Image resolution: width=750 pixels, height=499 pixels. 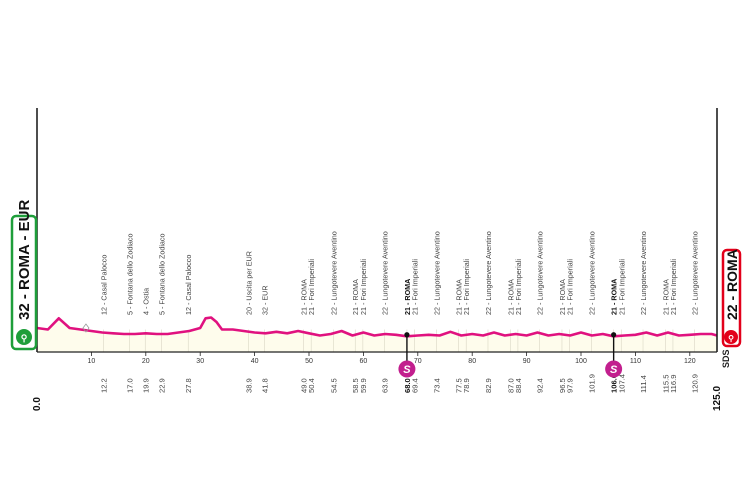 What do you see at coordinates (570, 385) in the screenshot?
I see `waypoint-km: 97.9` at bounding box center [570, 385].